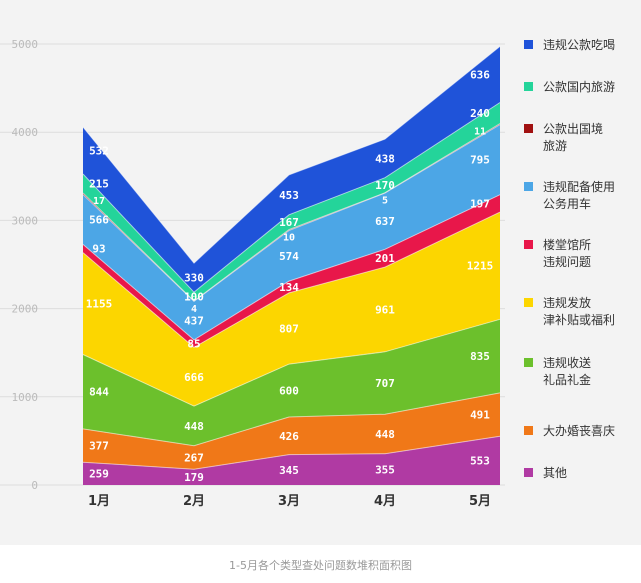 Image resolution: width=641 pixels, height=583 pixels. What do you see at coordinates (289, 256) in the screenshot?
I see `data-label-s5-2: 574` at bounding box center [289, 256].